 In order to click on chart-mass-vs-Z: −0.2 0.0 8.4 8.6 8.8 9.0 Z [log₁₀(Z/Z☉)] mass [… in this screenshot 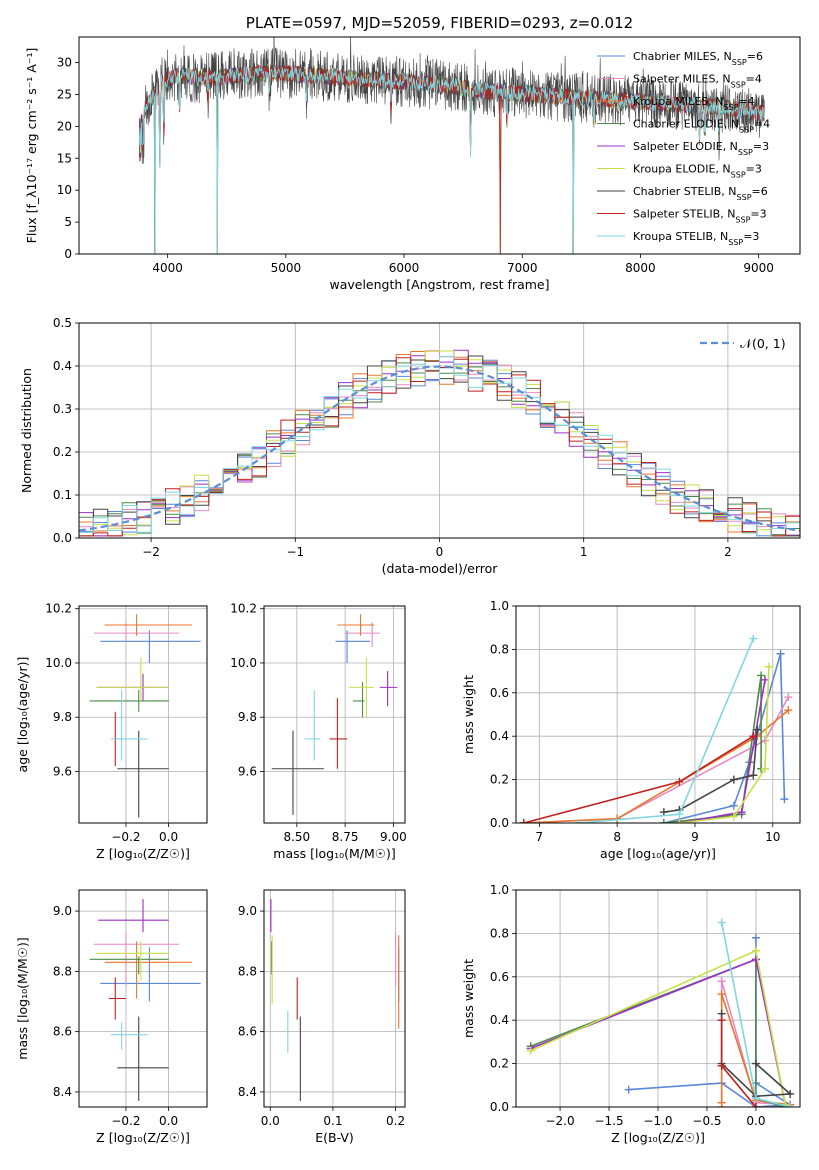, I will do `click(111, 1017)`.